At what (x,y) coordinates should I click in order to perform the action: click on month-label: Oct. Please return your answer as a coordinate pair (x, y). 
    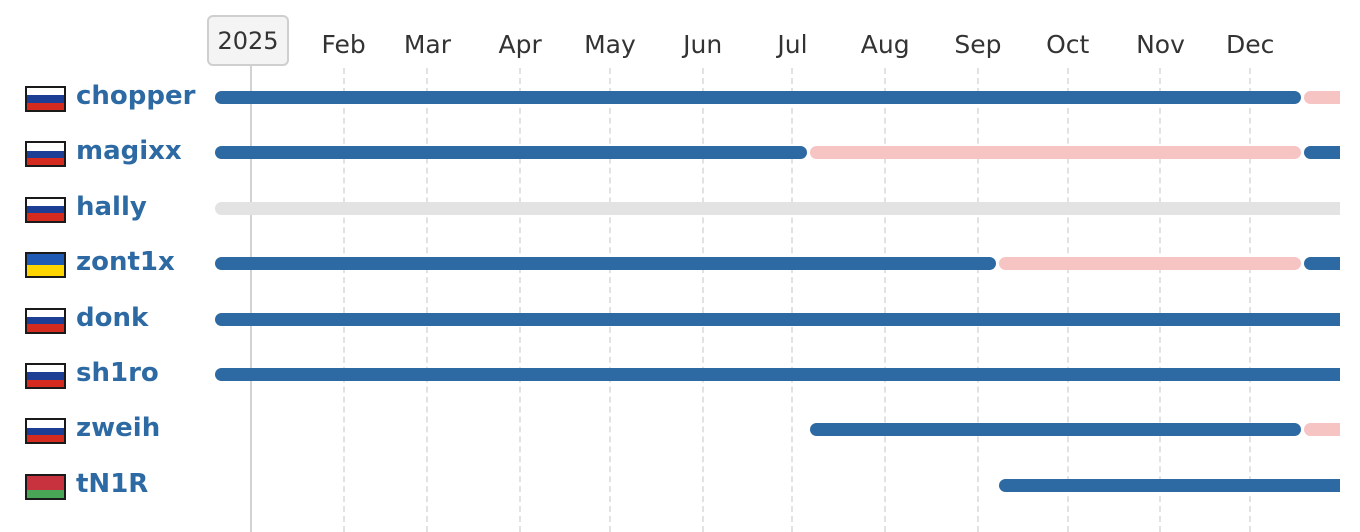
    Looking at the image, I should click on (1068, 44).